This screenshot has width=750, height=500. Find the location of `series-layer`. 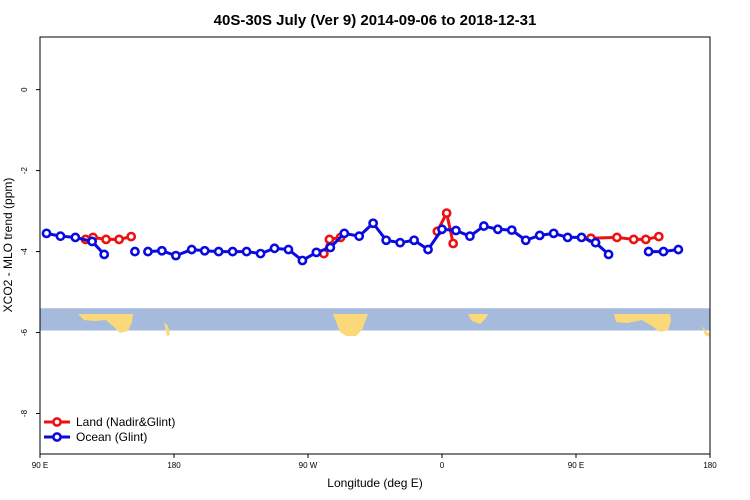

series-layer is located at coordinates (362, 237).